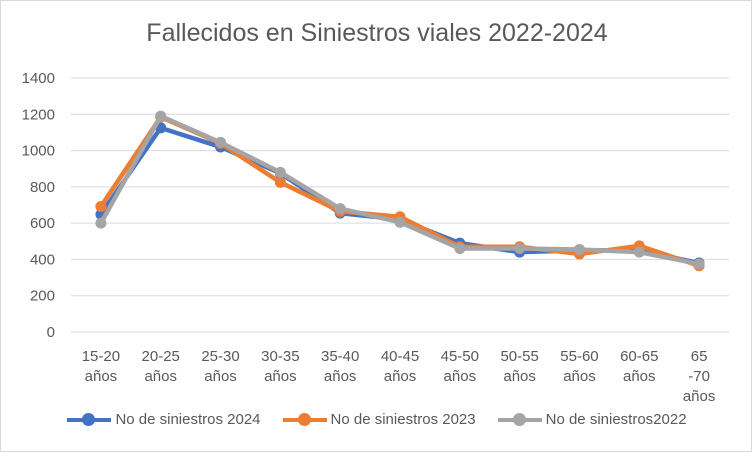  I want to click on x-tick-label: 35-40 años, so click(340, 366).